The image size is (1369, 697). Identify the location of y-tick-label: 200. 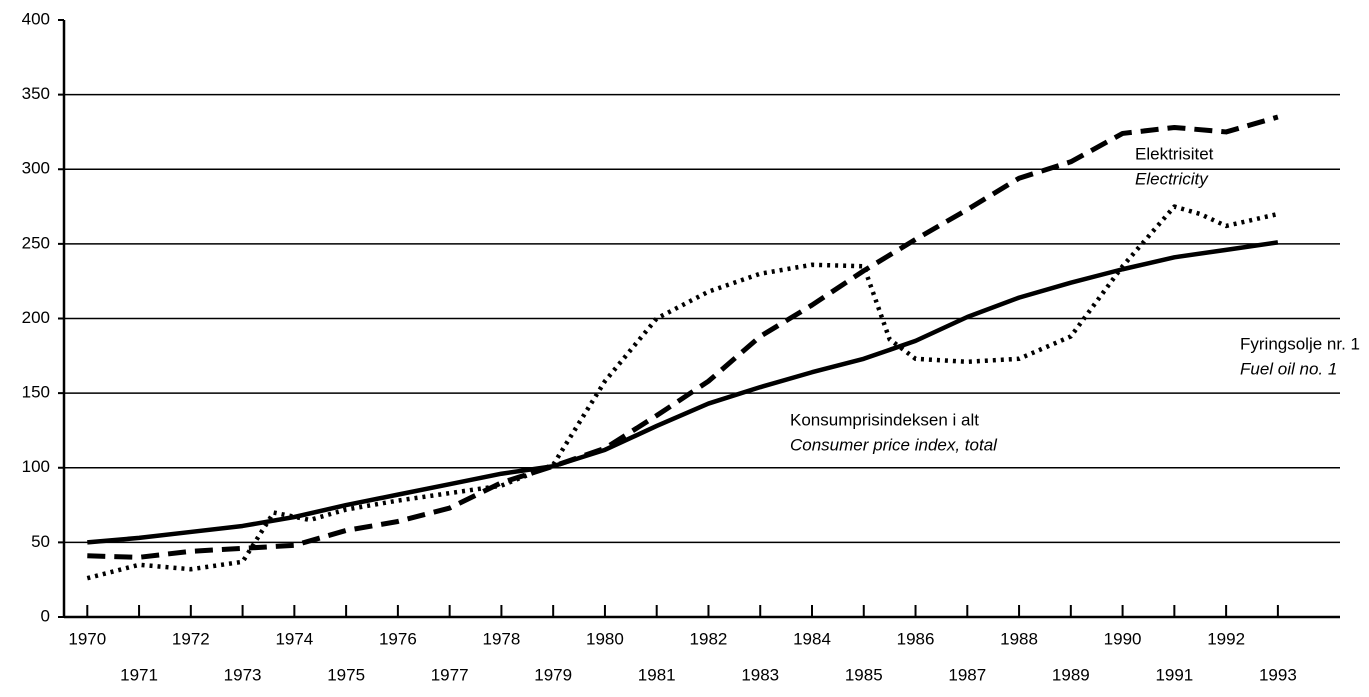
(36, 317).